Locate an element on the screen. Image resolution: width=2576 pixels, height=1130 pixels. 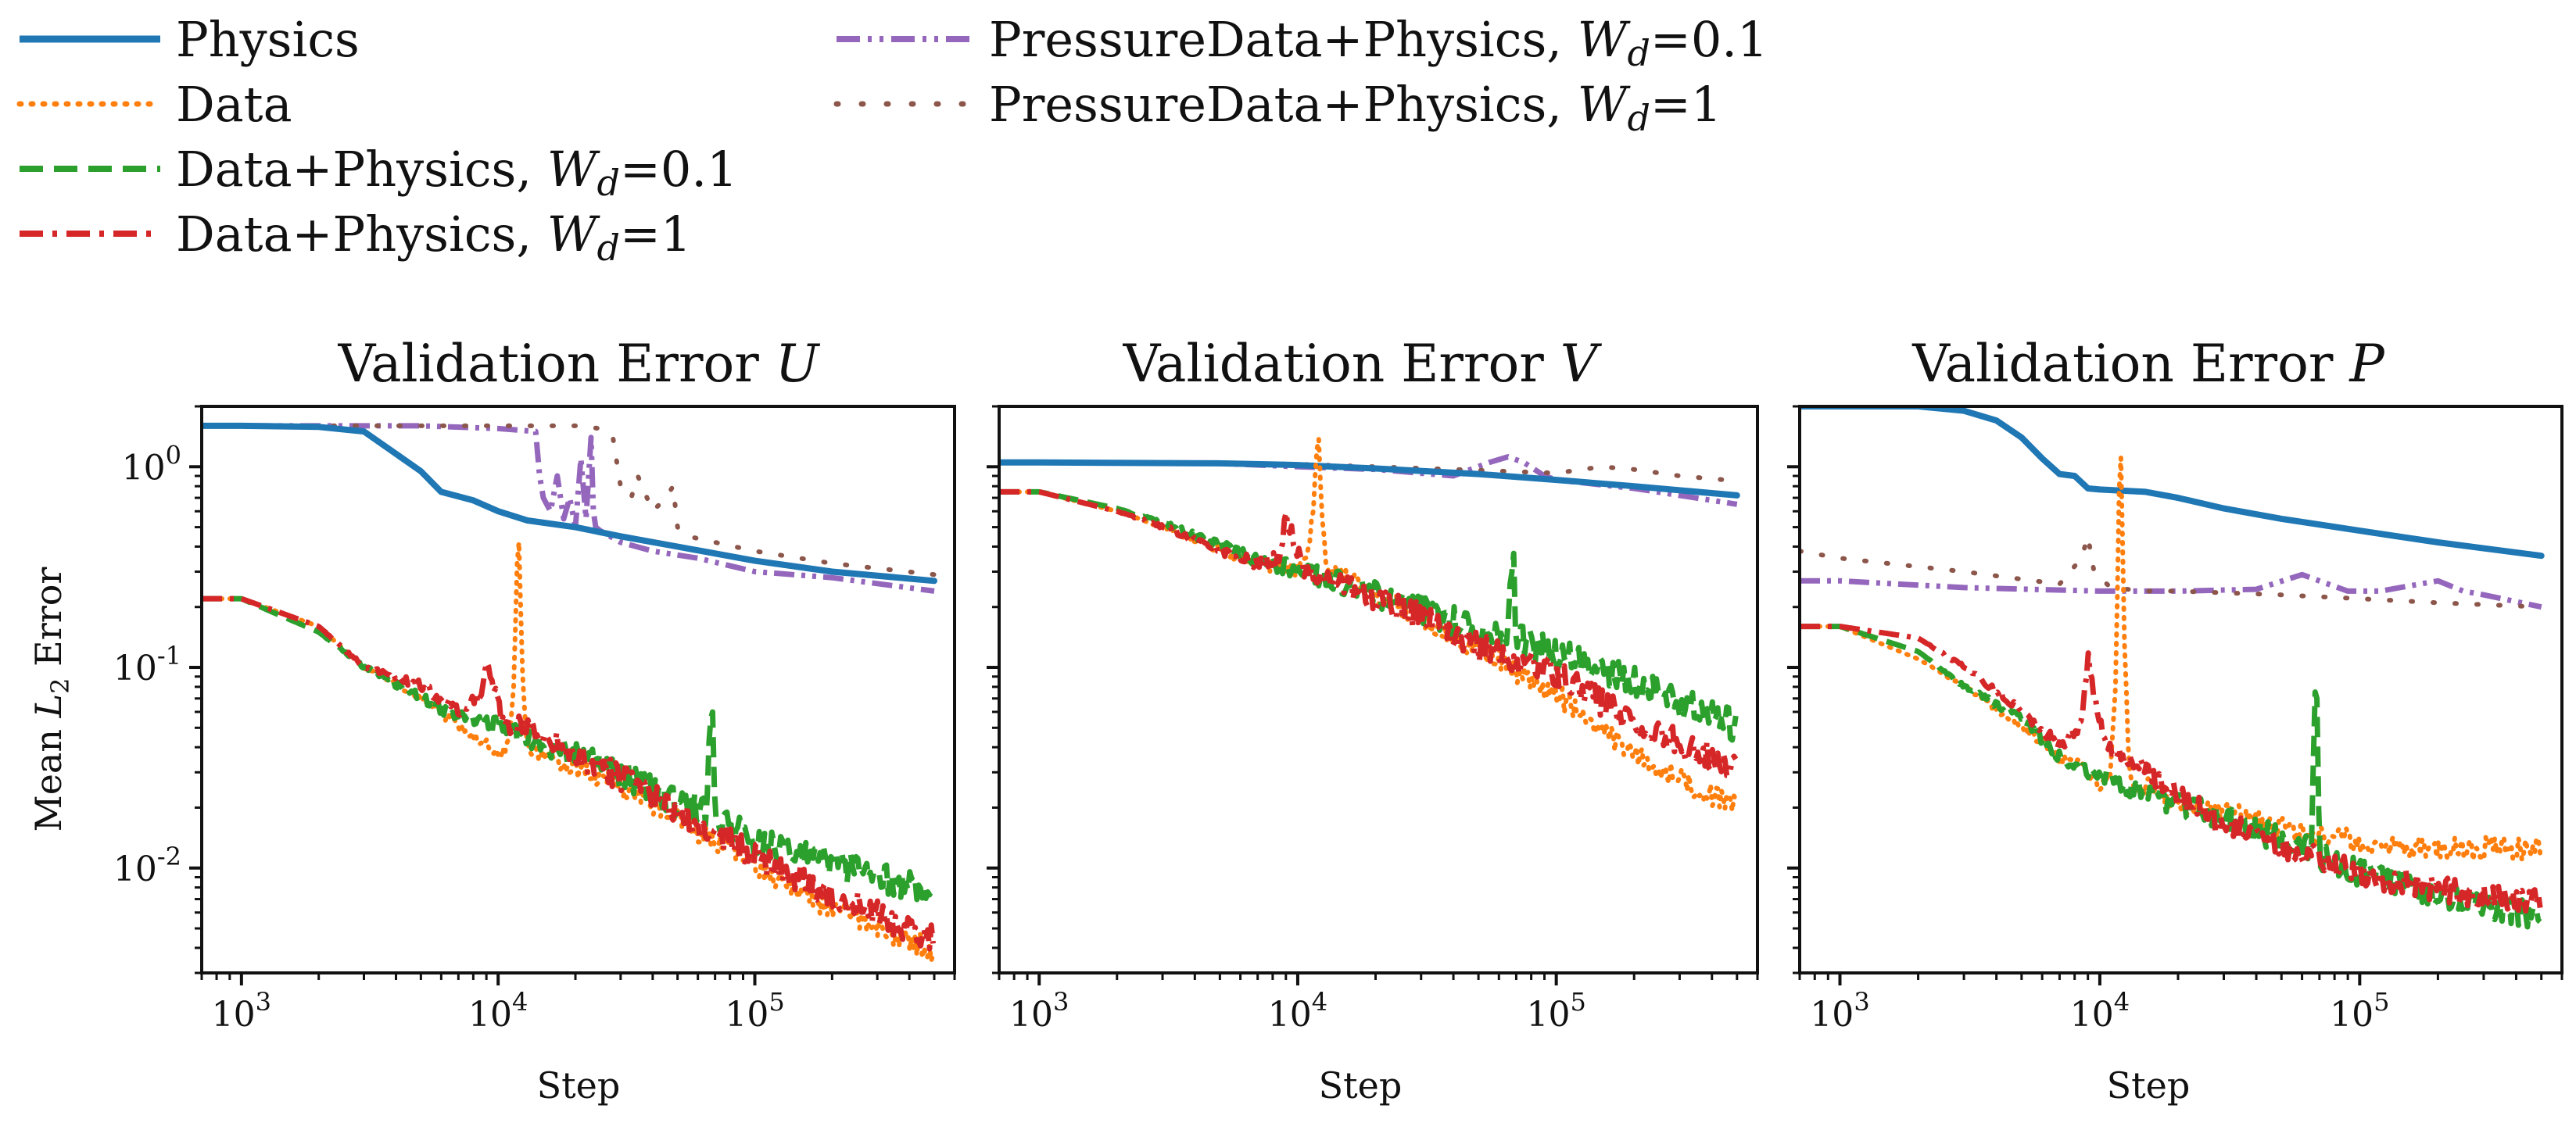
legend-label-physics: Physics is located at coordinates (268, 39).